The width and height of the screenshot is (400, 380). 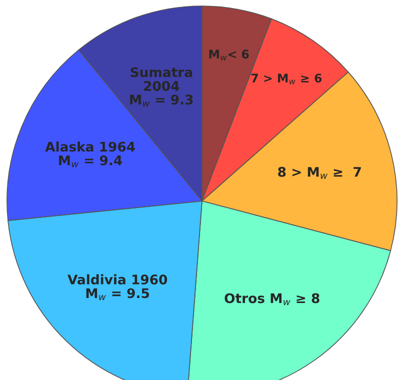 What do you see at coordinates (319, 172) in the screenshot?
I see `slice-label: 8 > M$_{w}$ ≥ 7` at bounding box center [319, 172].